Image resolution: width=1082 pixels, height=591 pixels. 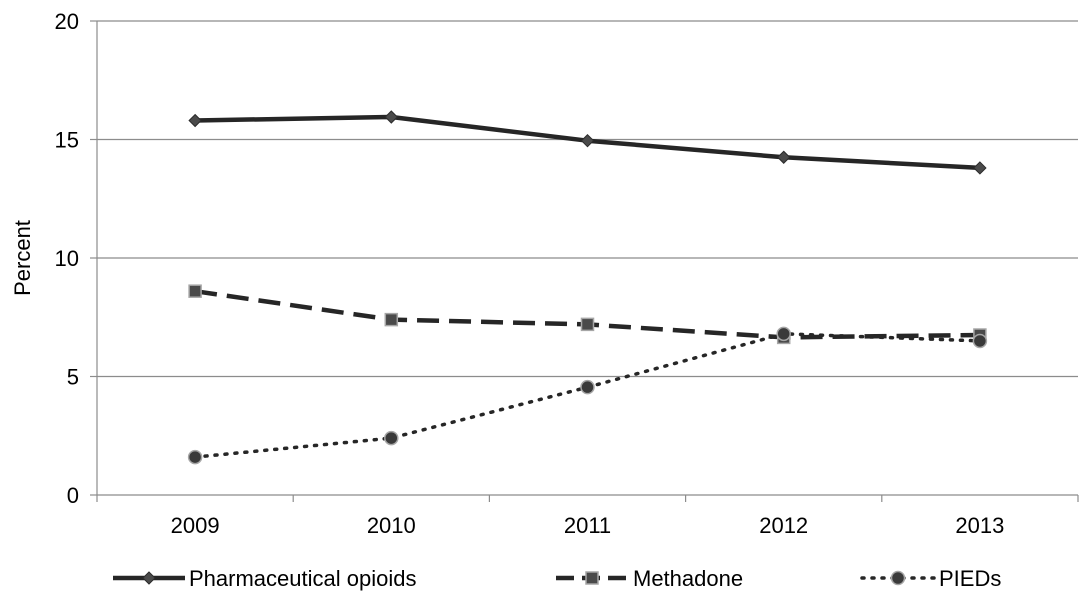 I want to click on x-tick-label-2009: 2009, so click(x=195, y=525).